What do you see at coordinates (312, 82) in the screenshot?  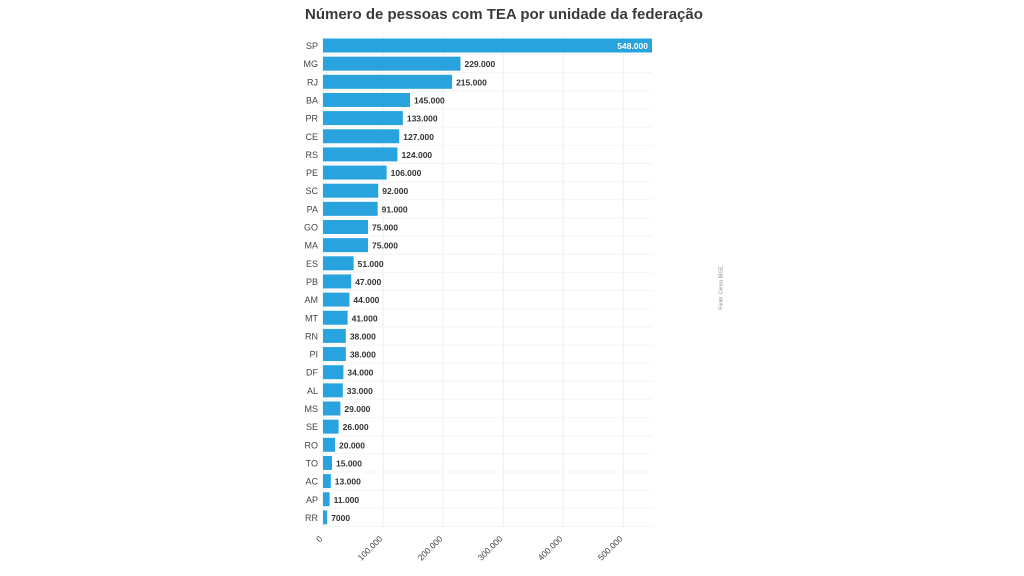 I see `category-label: RJ` at bounding box center [312, 82].